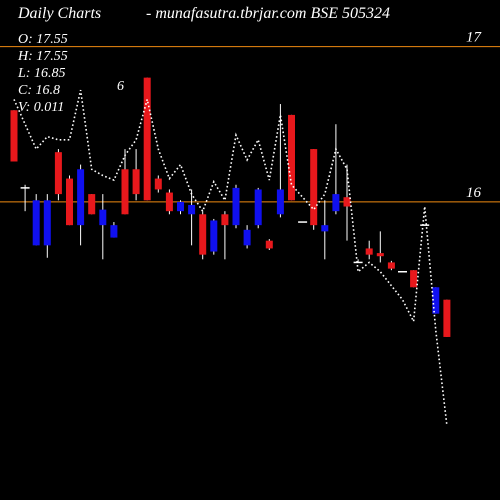 This screenshot has width=500, height=500. I want to click on readout-volume: V: 0.011, so click(41, 107).